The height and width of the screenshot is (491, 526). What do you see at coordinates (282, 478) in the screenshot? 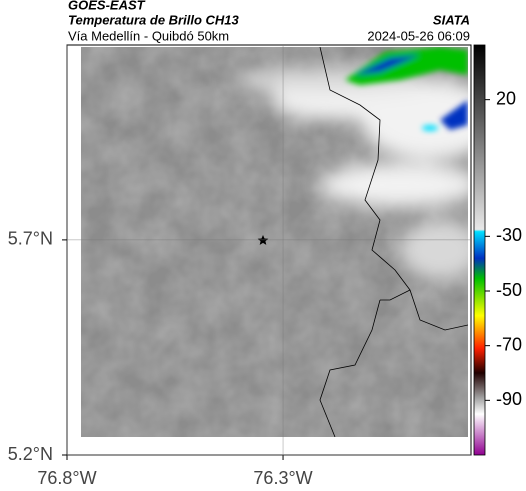
I see `x-tick-label: 76.3°W` at bounding box center [282, 478].